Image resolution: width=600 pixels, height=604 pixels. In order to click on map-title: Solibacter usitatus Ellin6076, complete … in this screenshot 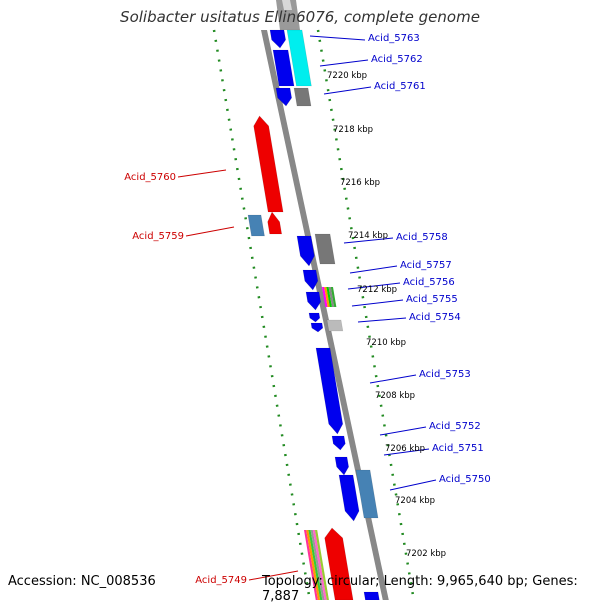, I will do `click(300, 17)`.